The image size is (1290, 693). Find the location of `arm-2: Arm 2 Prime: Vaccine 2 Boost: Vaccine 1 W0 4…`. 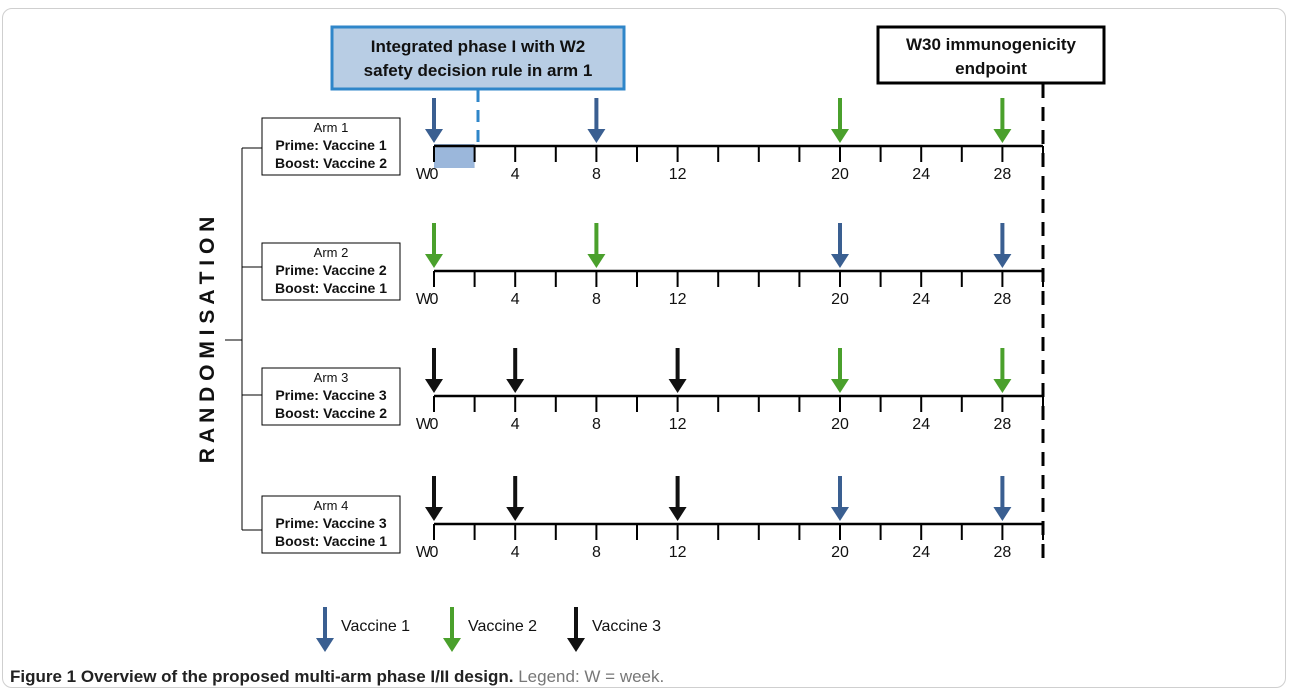

arm-2: Arm 2 Prime: Vaccine 2 Boost: Vaccine 1 W0 4… is located at coordinates (652, 265).